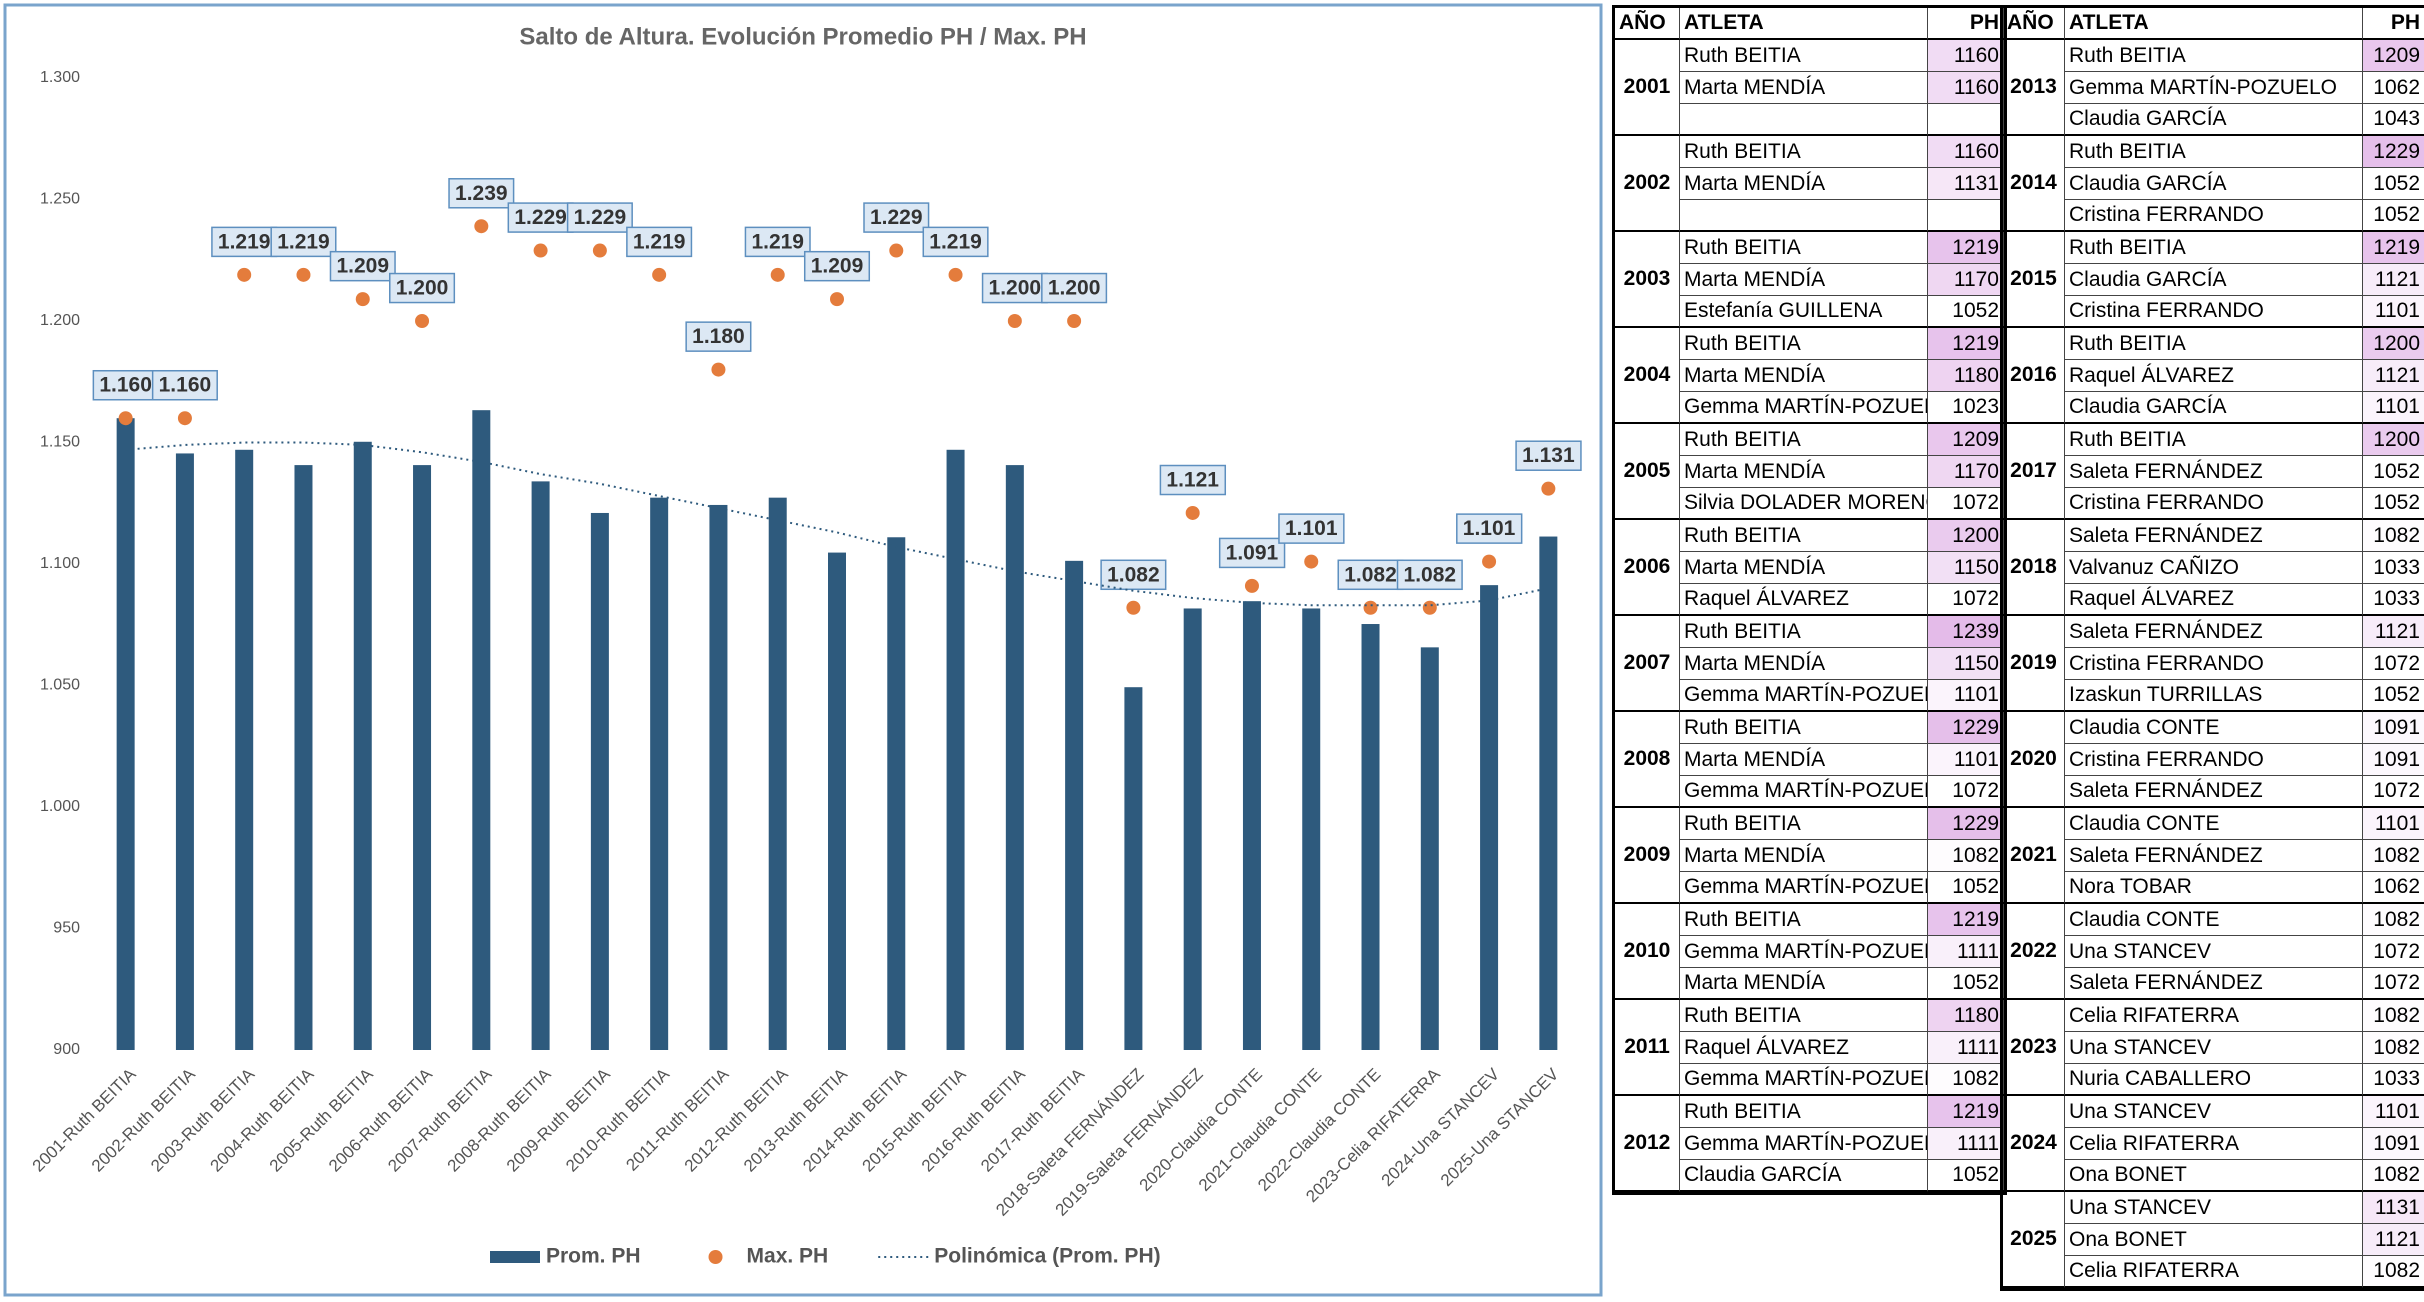  Describe the element at coordinates (715, 1257) in the screenshot. I see `legend-swatch` at that location.